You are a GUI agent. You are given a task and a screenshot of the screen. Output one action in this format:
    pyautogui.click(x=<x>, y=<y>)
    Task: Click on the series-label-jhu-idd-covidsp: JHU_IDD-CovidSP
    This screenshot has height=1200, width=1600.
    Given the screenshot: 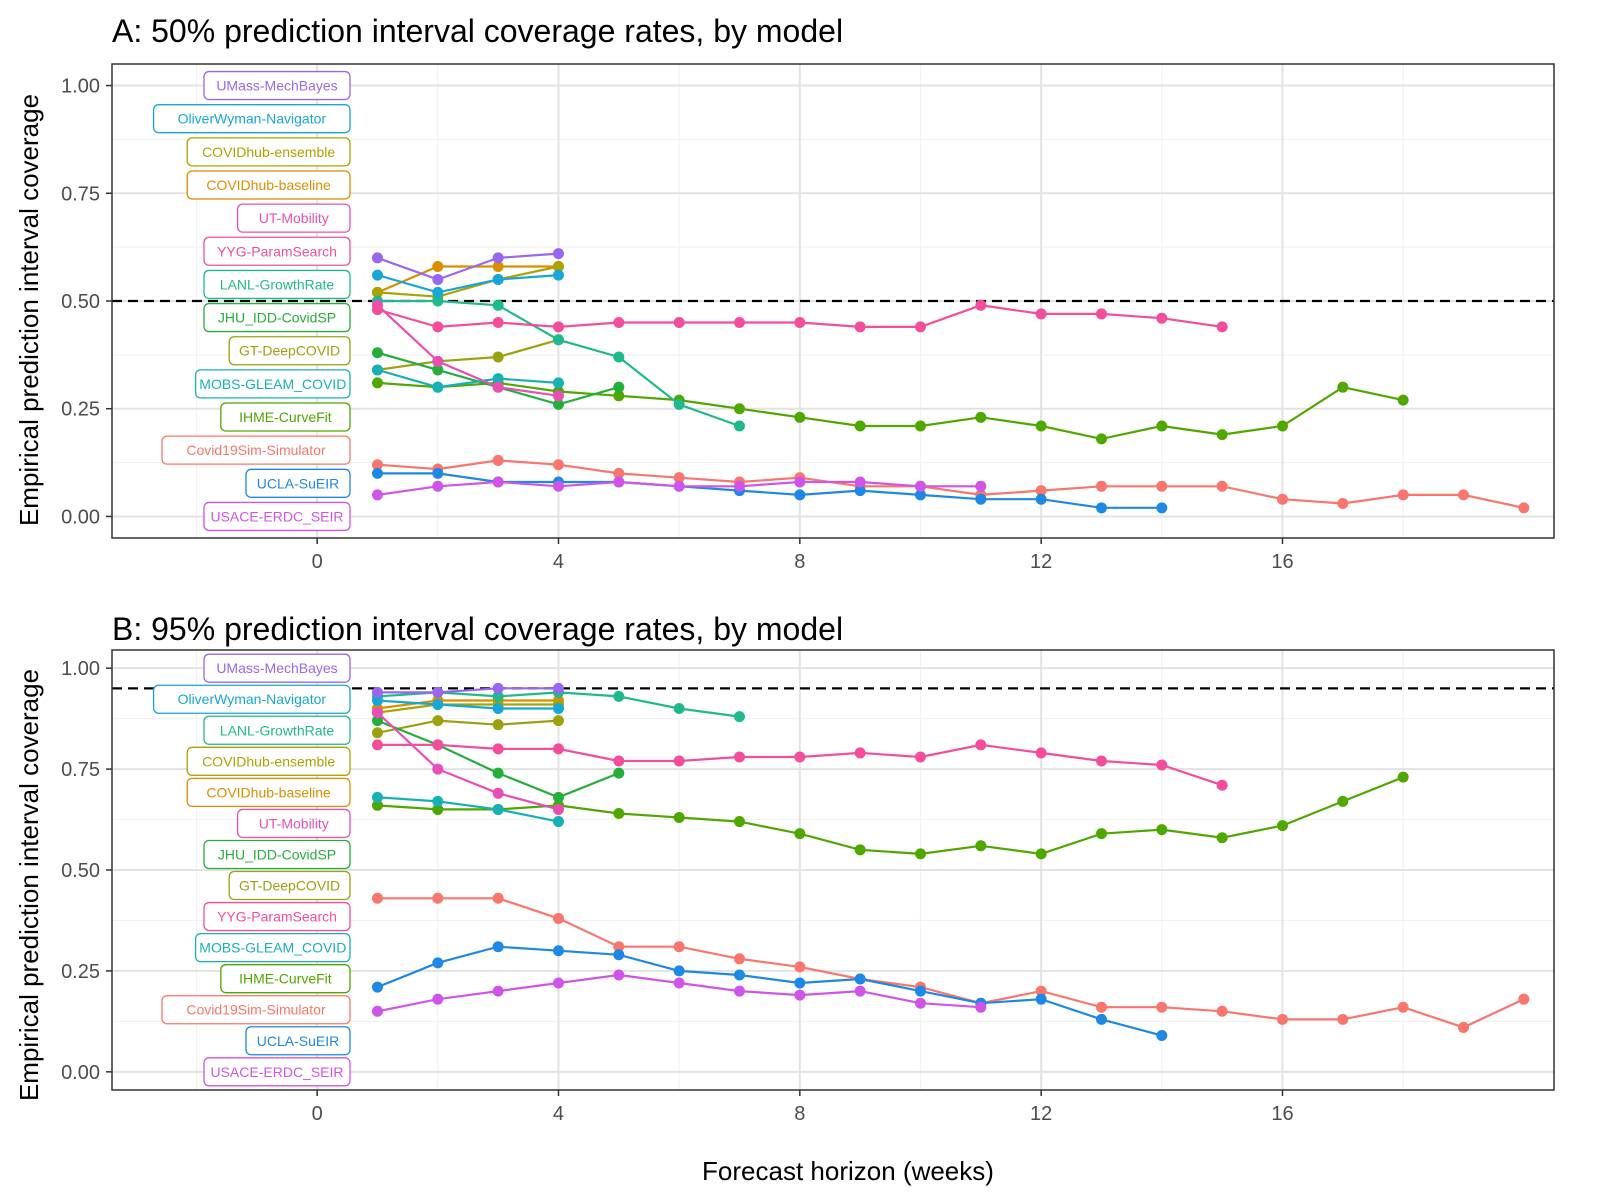 What is the action you would take?
    pyautogui.click(x=277, y=854)
    